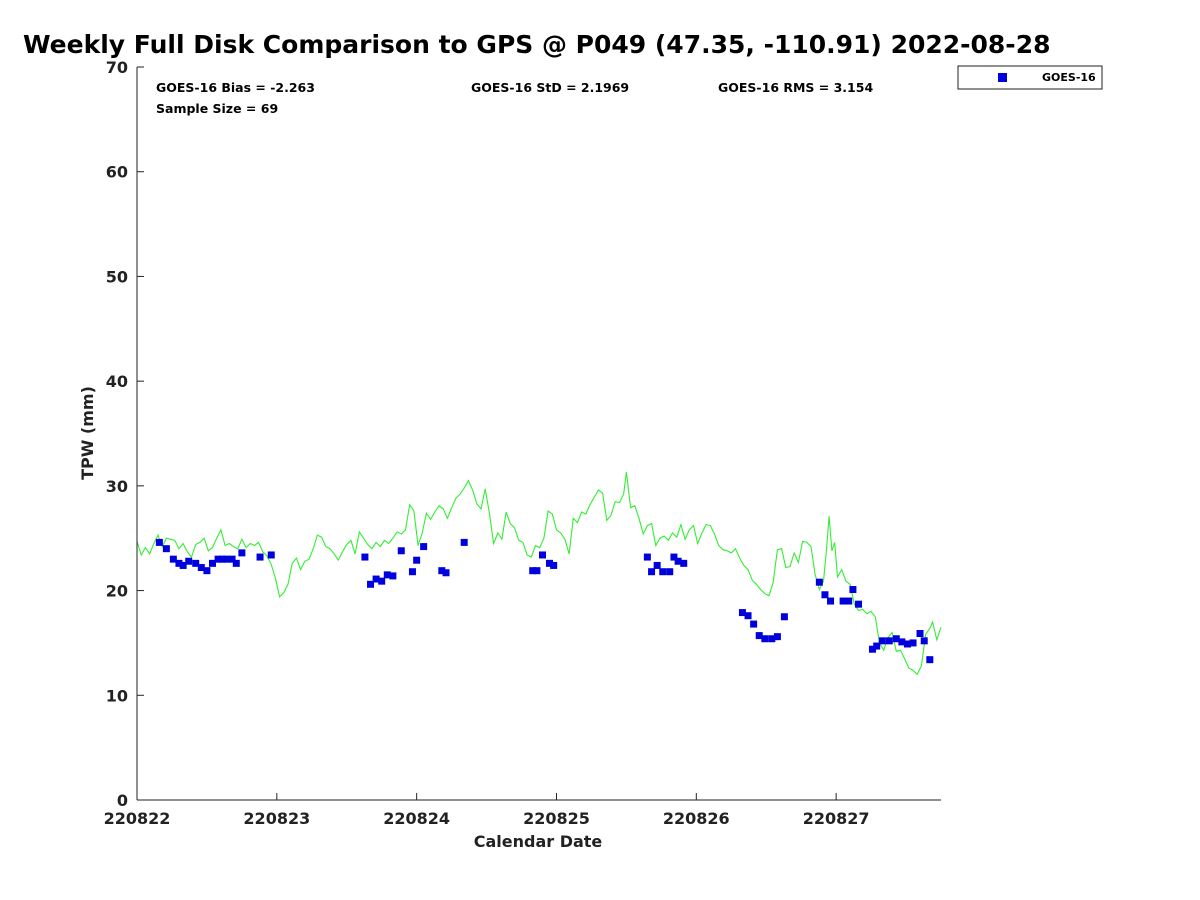  Describe the element at coordinates (696, 818) in the screenshot. I see `x-tick-label: 220826` at that location.